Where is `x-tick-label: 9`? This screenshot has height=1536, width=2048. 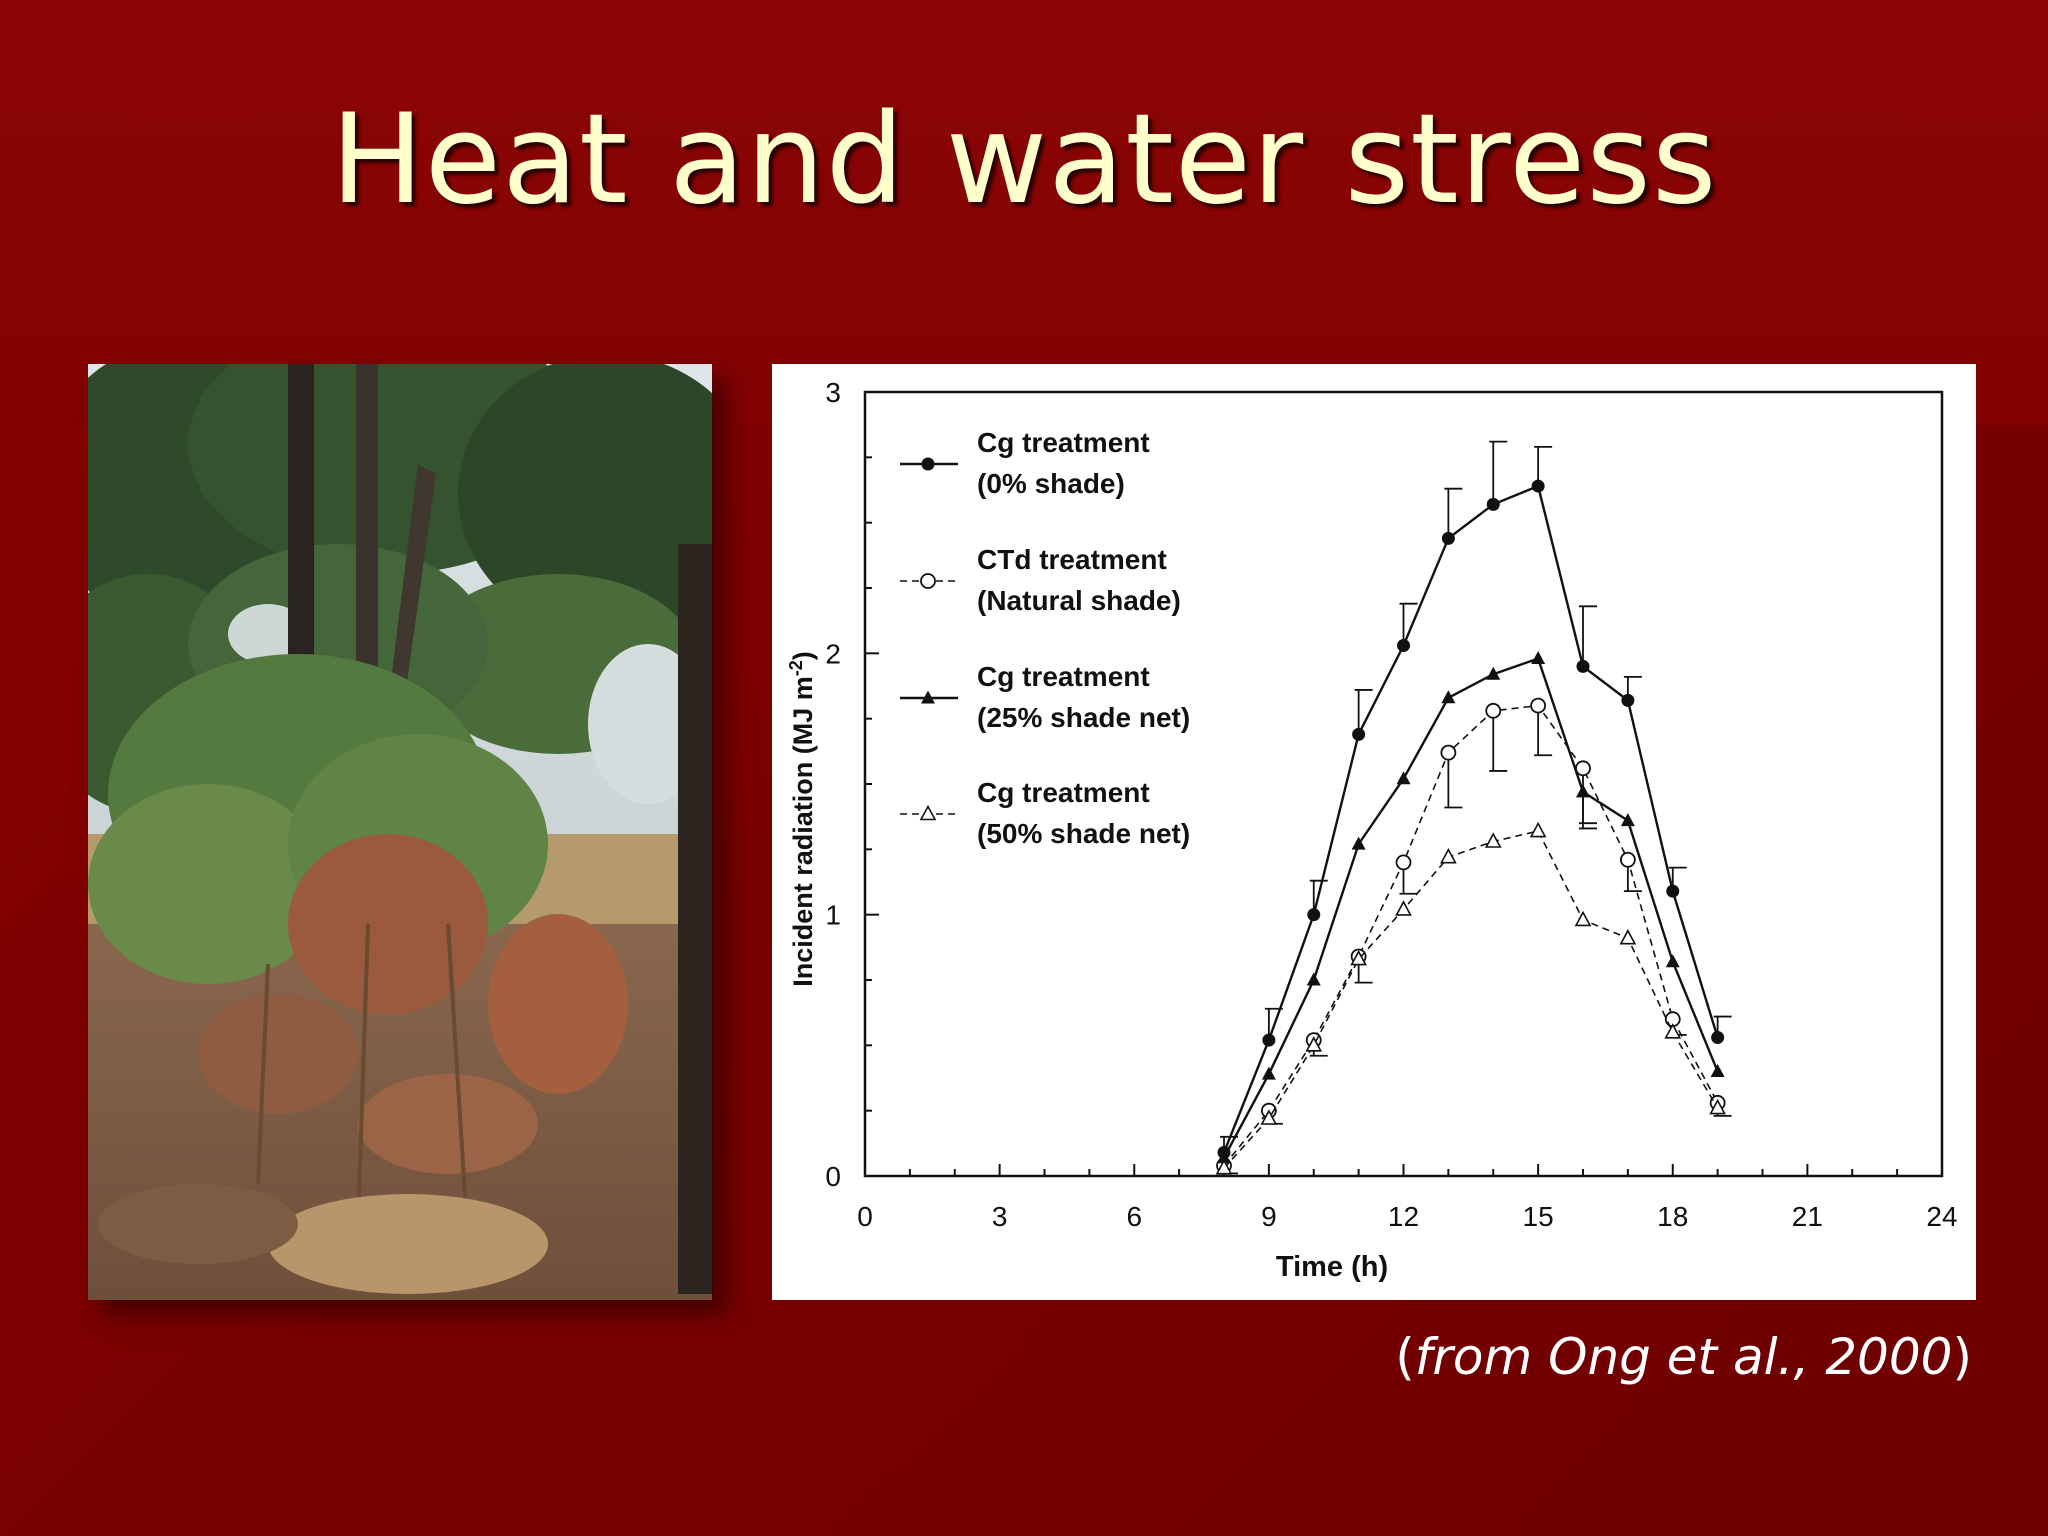 x-tick-label: 9 is located at coordinates (1269, 1216).